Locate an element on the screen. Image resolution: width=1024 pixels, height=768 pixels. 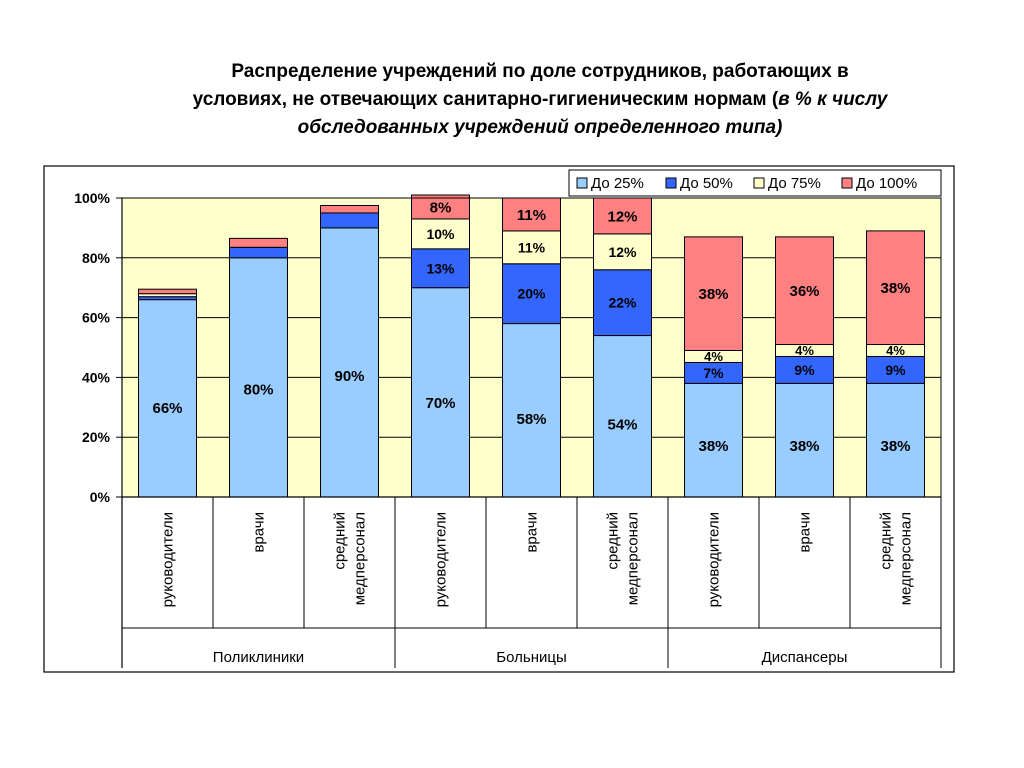
legend-entry: До 75% is located at coordinates (794, 183).